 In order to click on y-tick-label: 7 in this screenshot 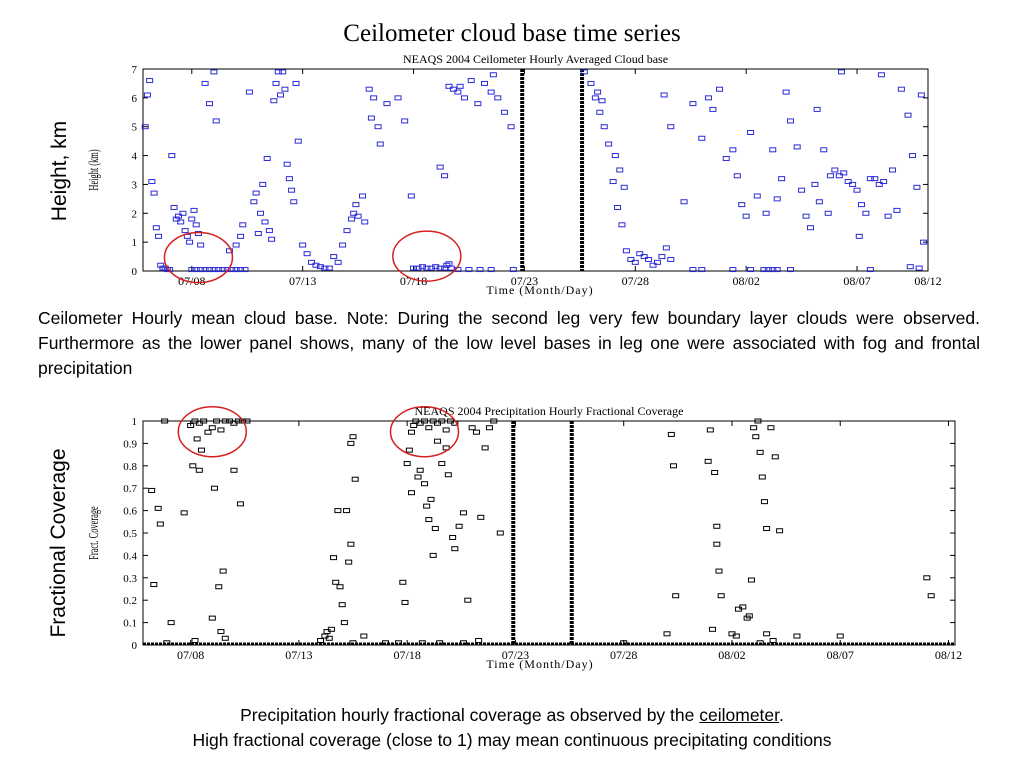, I will do `click(135, 70)`.